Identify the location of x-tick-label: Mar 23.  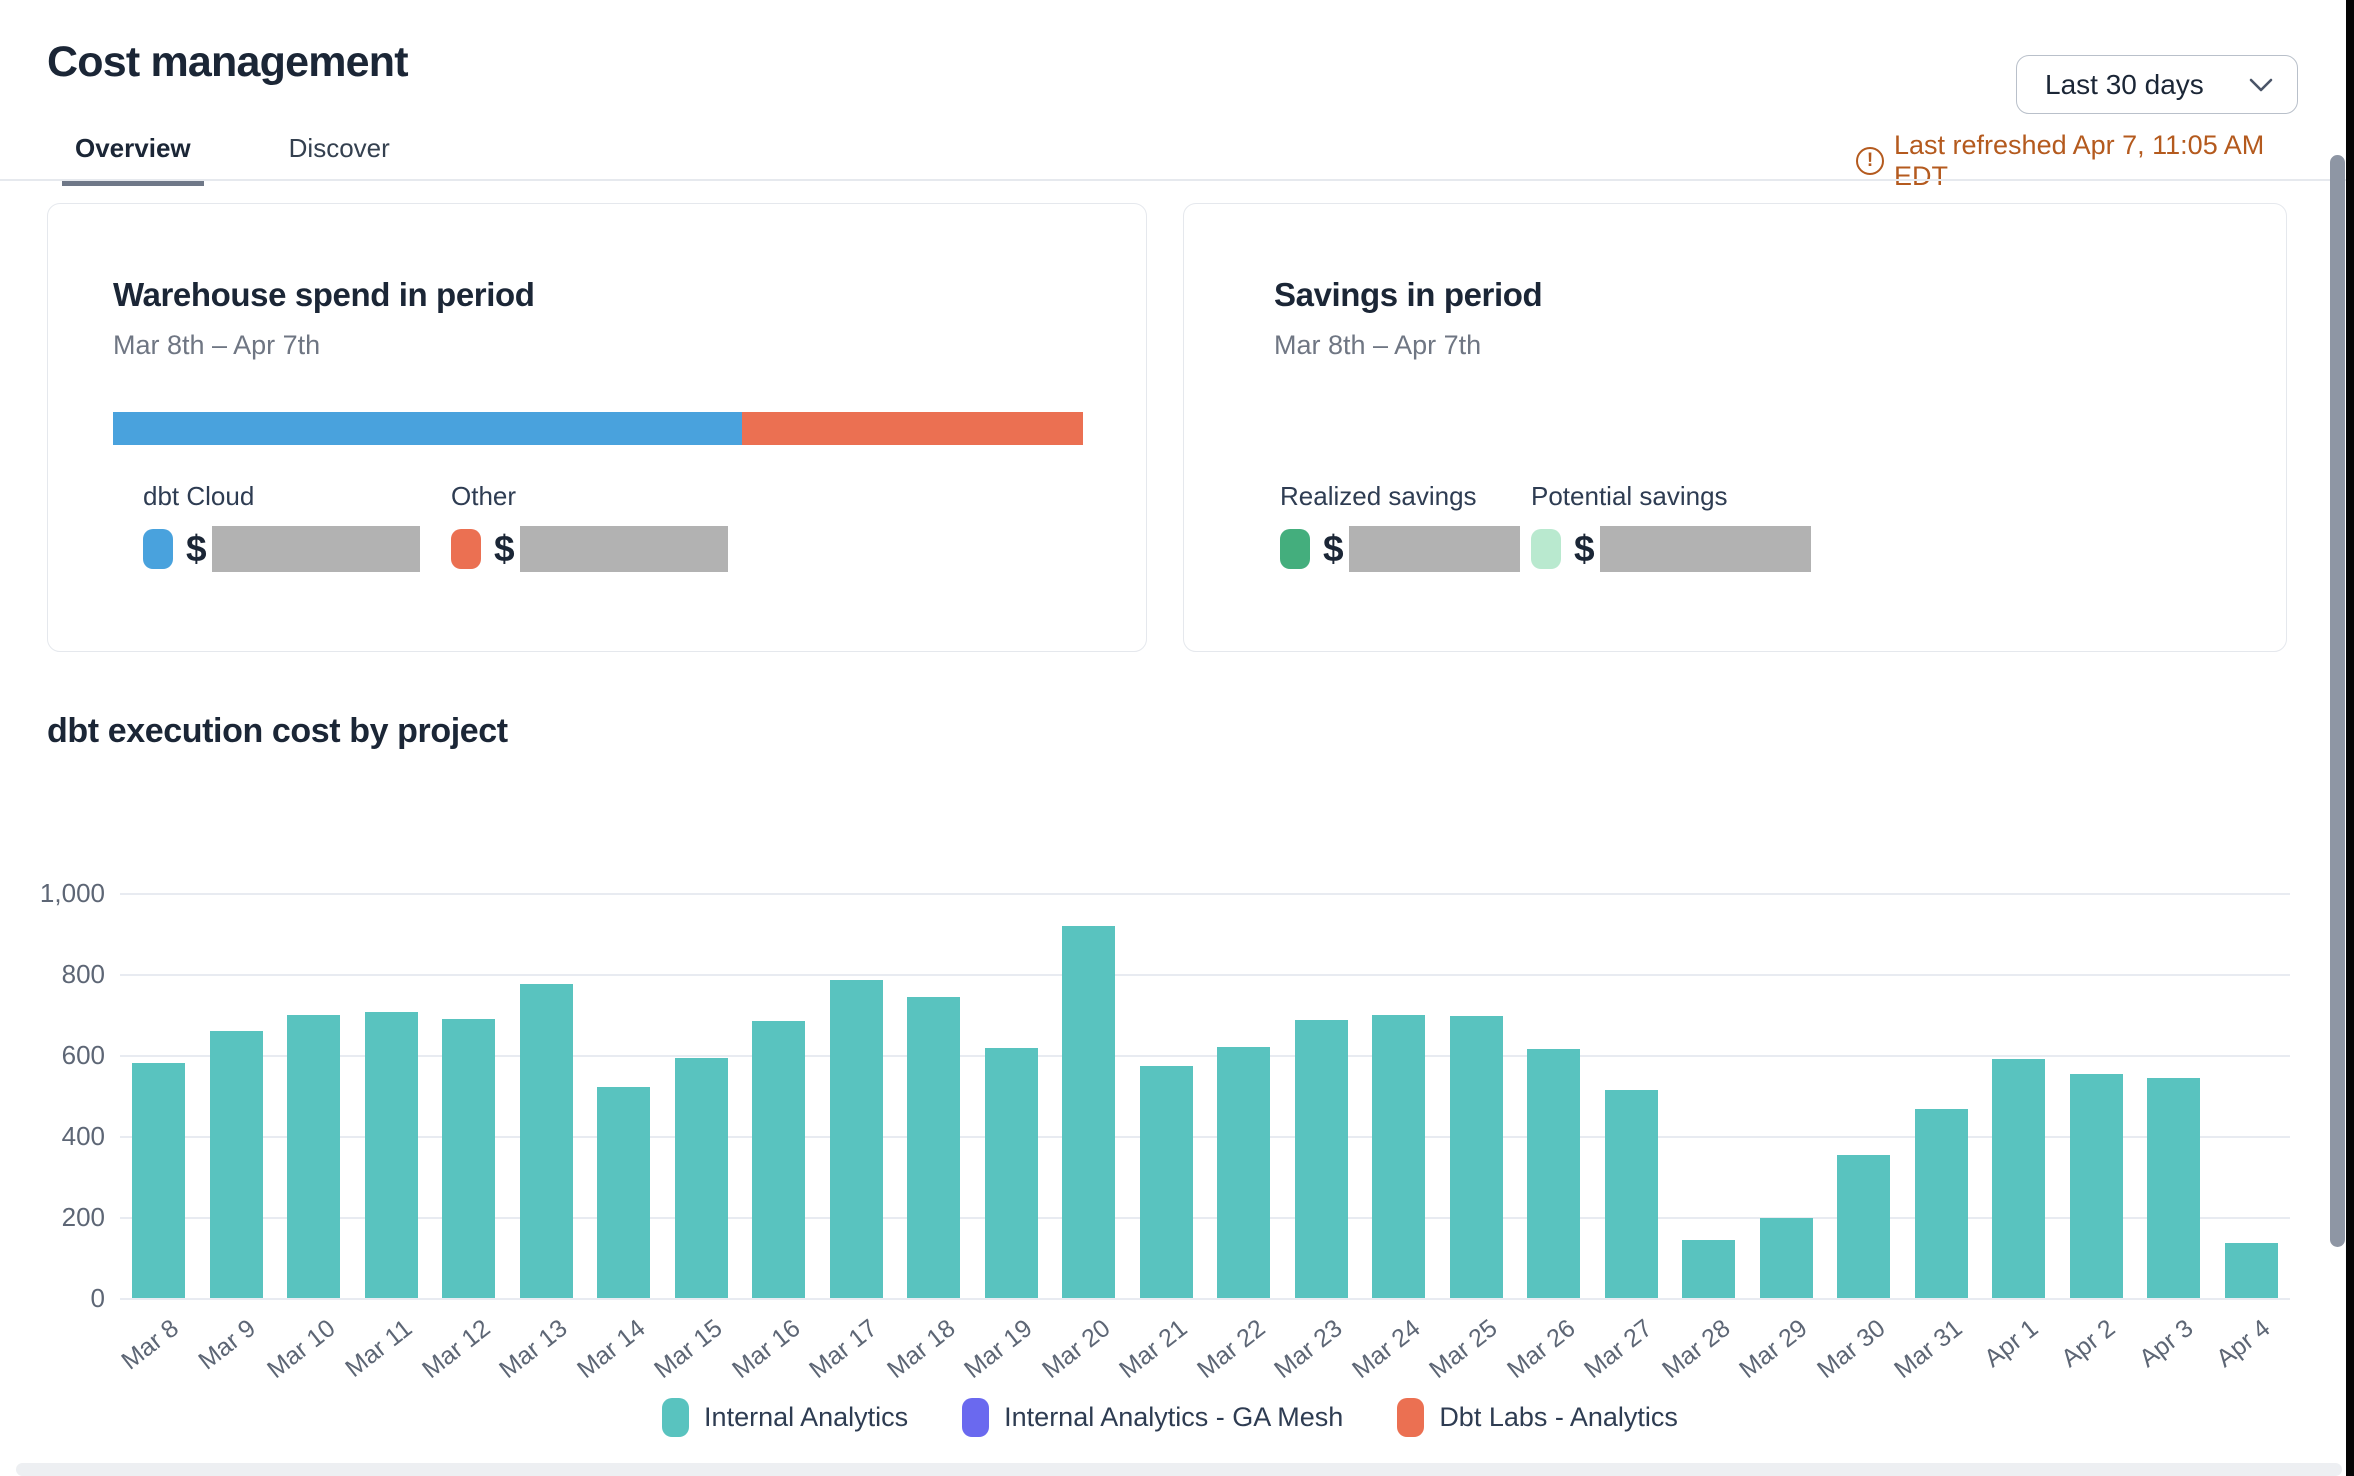
(1308, 1349).